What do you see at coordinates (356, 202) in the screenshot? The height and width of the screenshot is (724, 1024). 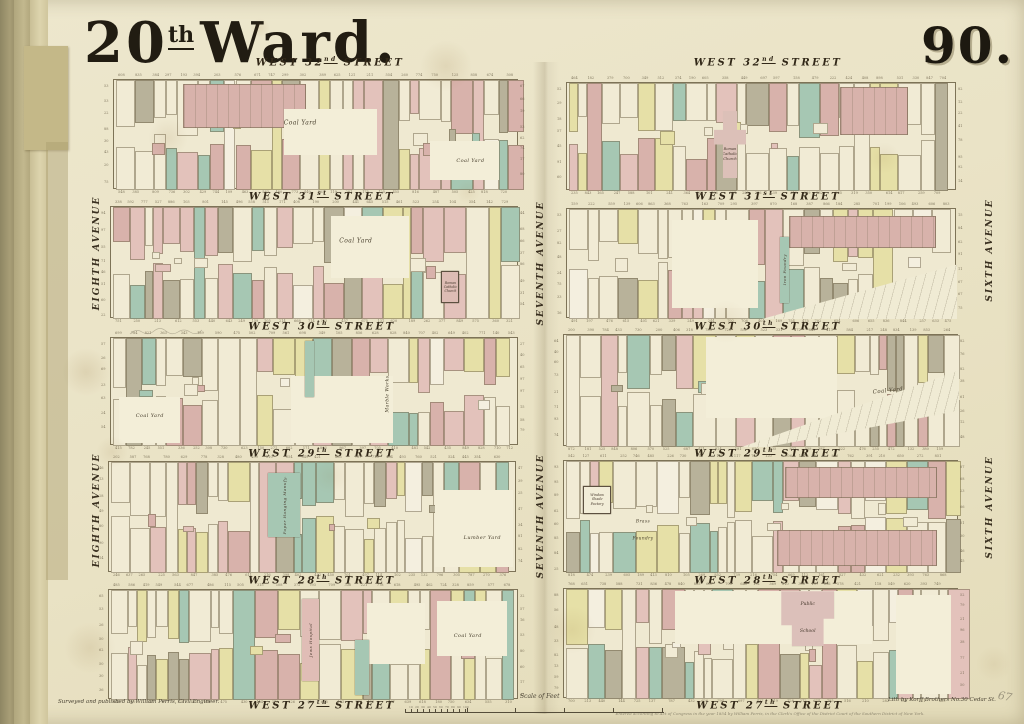 I see `lot-number: 441` at bounding box center [356, 202].